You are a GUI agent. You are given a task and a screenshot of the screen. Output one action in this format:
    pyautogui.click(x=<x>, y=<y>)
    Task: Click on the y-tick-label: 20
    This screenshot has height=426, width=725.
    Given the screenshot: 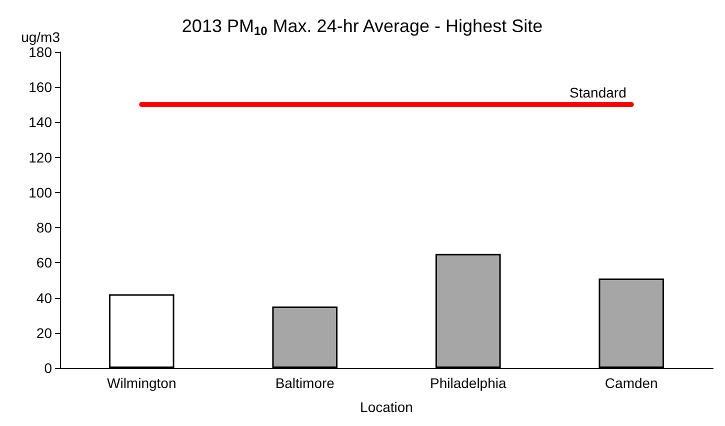 What is the action you would take?
    pyautogui.click(x=44, y=332)
    